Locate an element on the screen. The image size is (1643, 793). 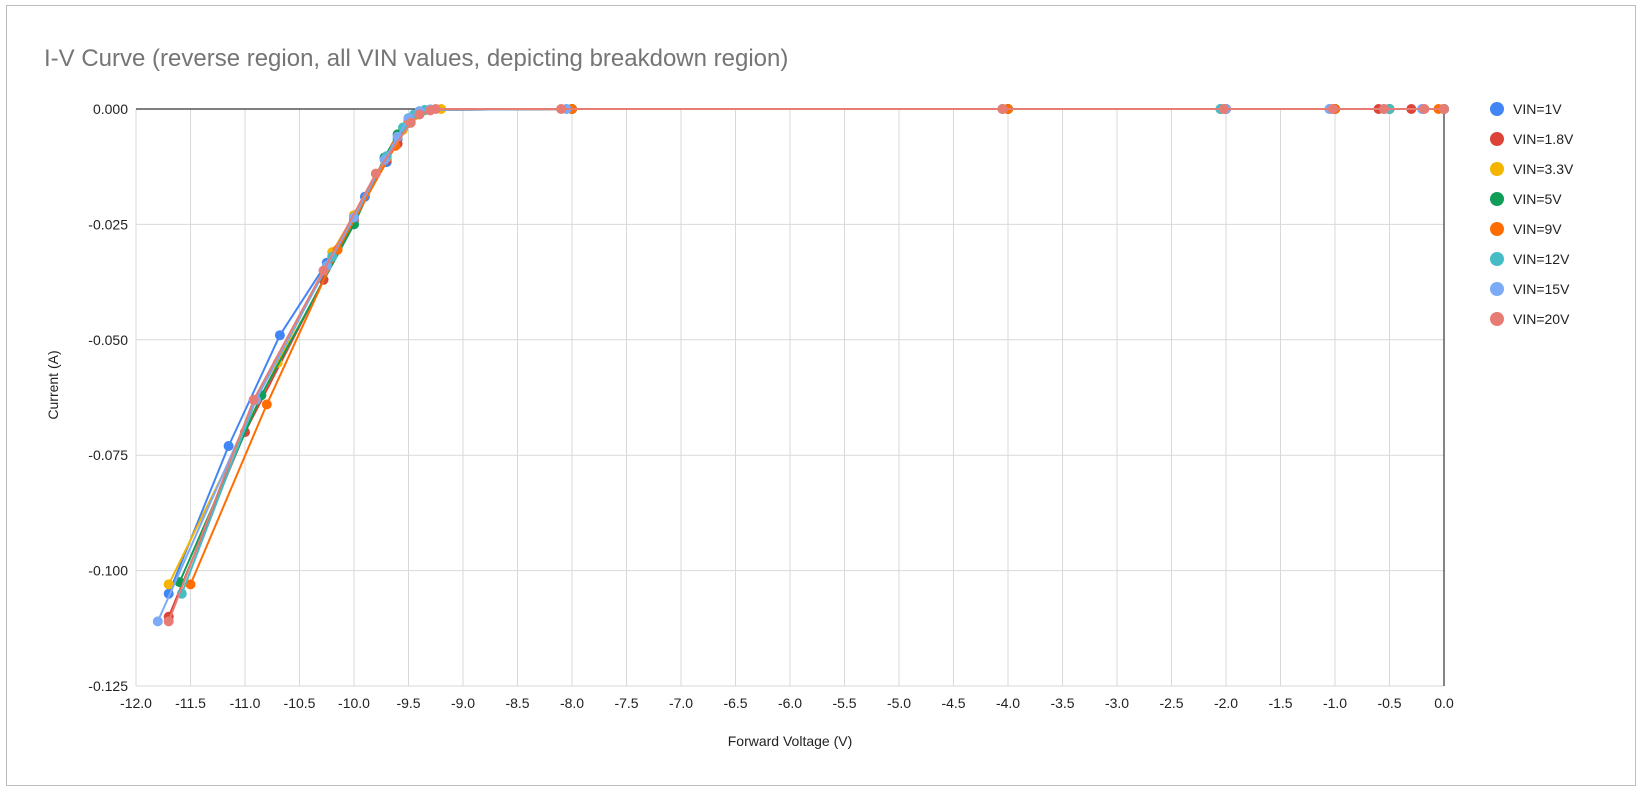
legend-item: VIN=15V is located at coordinates (1530, 289).